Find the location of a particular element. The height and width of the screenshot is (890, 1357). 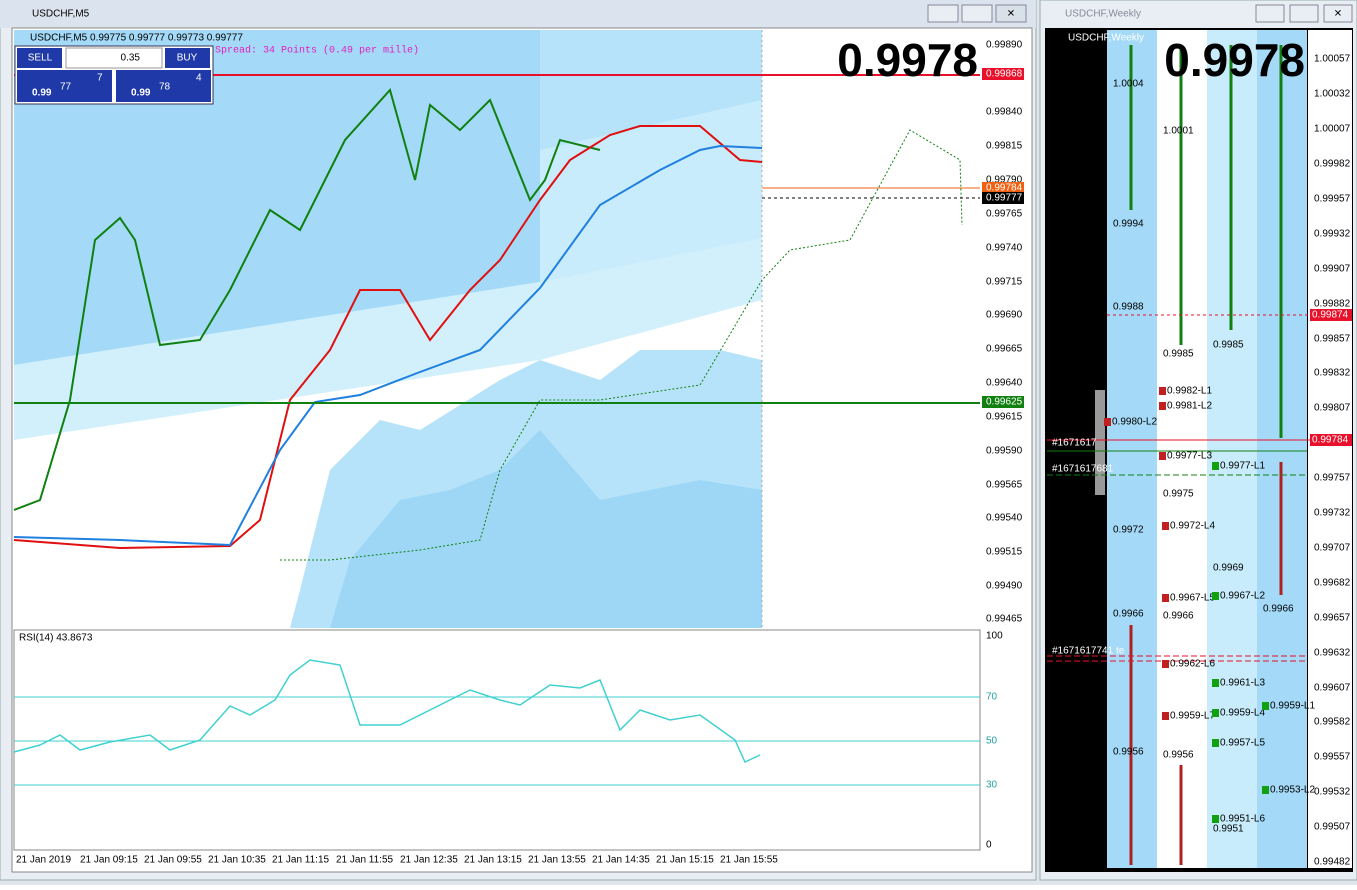

price-axis-label: 0.99582 is located at coordinates (1332, 722).